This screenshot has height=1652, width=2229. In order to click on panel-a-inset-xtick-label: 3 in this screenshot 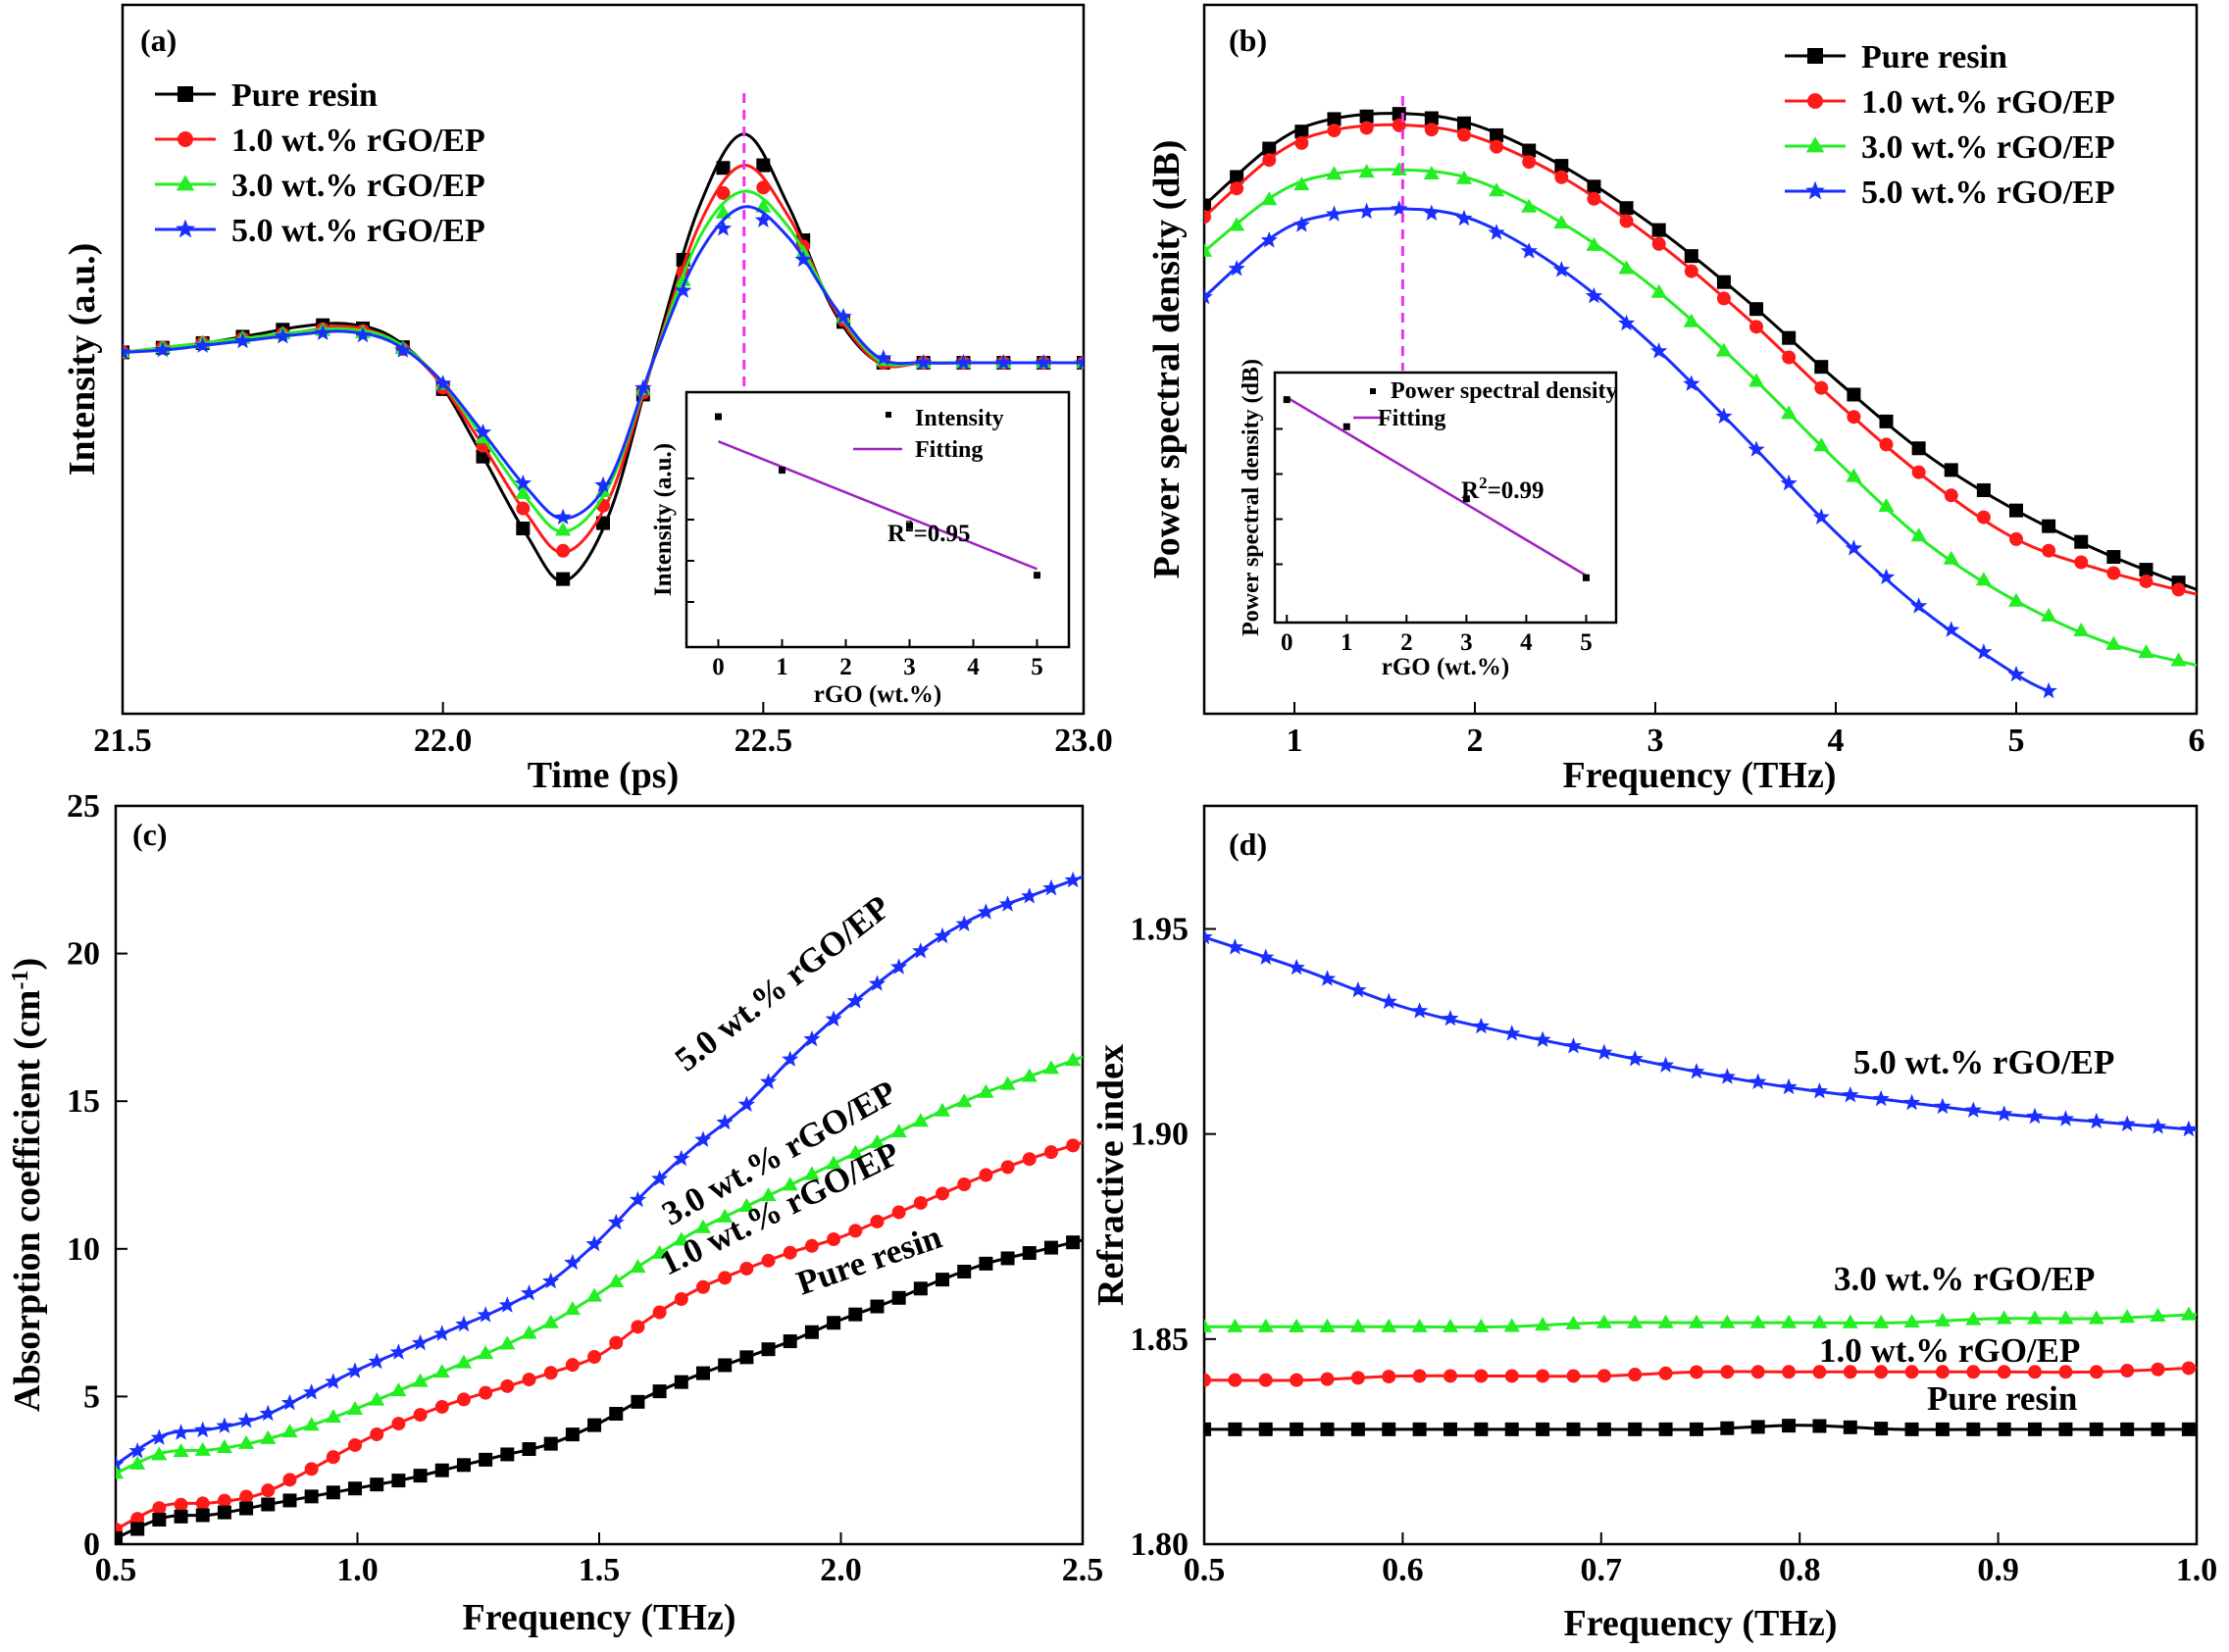, I will do `click(909, 667)`.